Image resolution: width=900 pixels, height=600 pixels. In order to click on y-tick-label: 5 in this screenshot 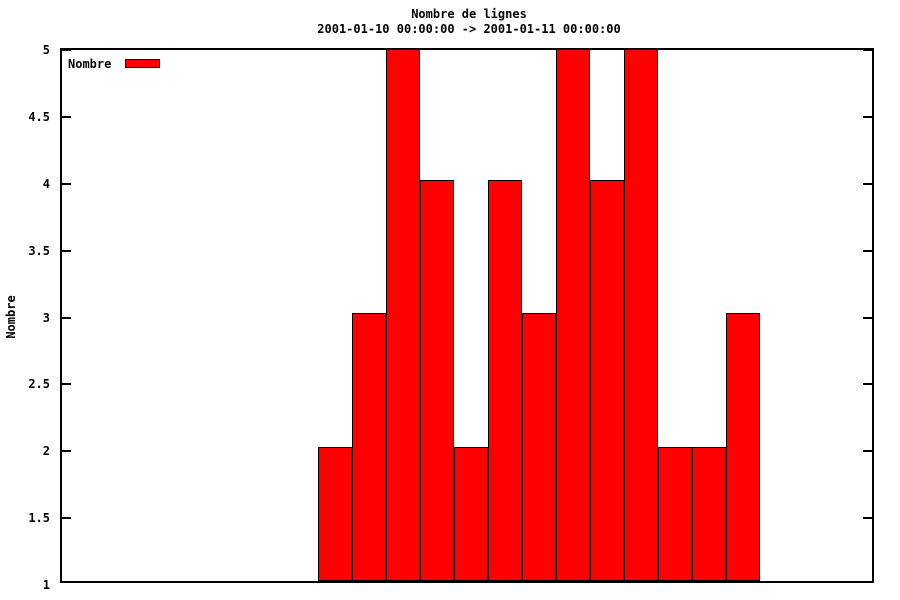, I will do `click(46, 50)`.